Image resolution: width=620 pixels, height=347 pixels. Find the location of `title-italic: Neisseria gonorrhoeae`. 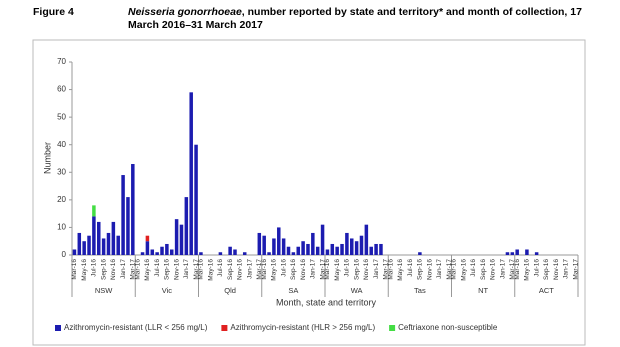

title-italic: Neisseria gonorrhoeae is located at coordinates (185, 12).